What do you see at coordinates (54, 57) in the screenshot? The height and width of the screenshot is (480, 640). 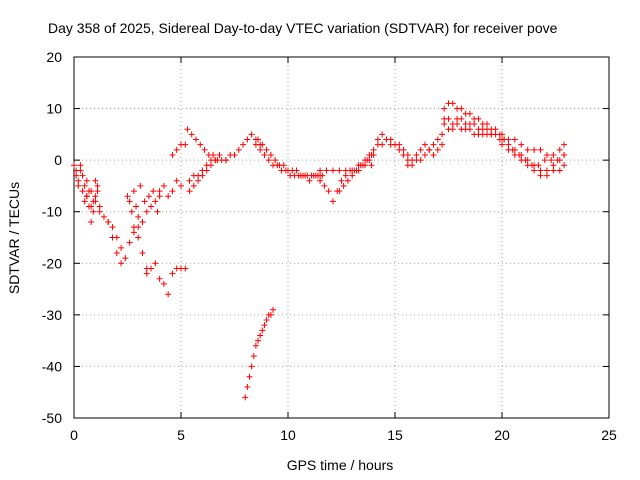 I see `y-tick-label: 20` at bounding box center [54, 57].